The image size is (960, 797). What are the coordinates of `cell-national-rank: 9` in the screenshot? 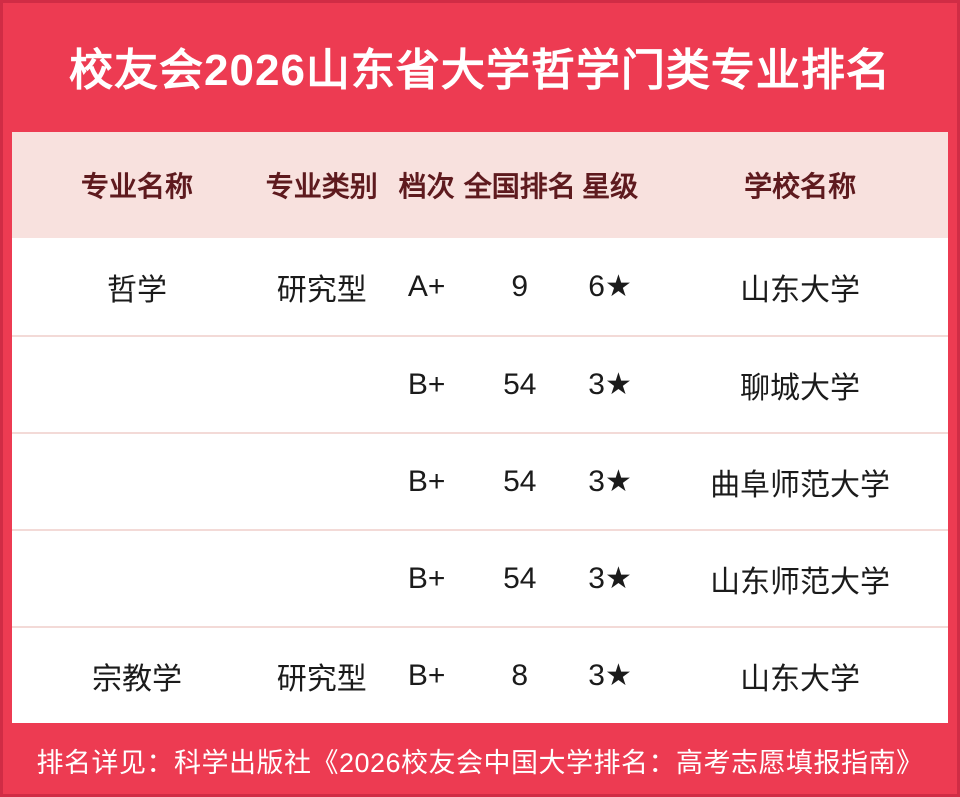 It's located at (520, 286).